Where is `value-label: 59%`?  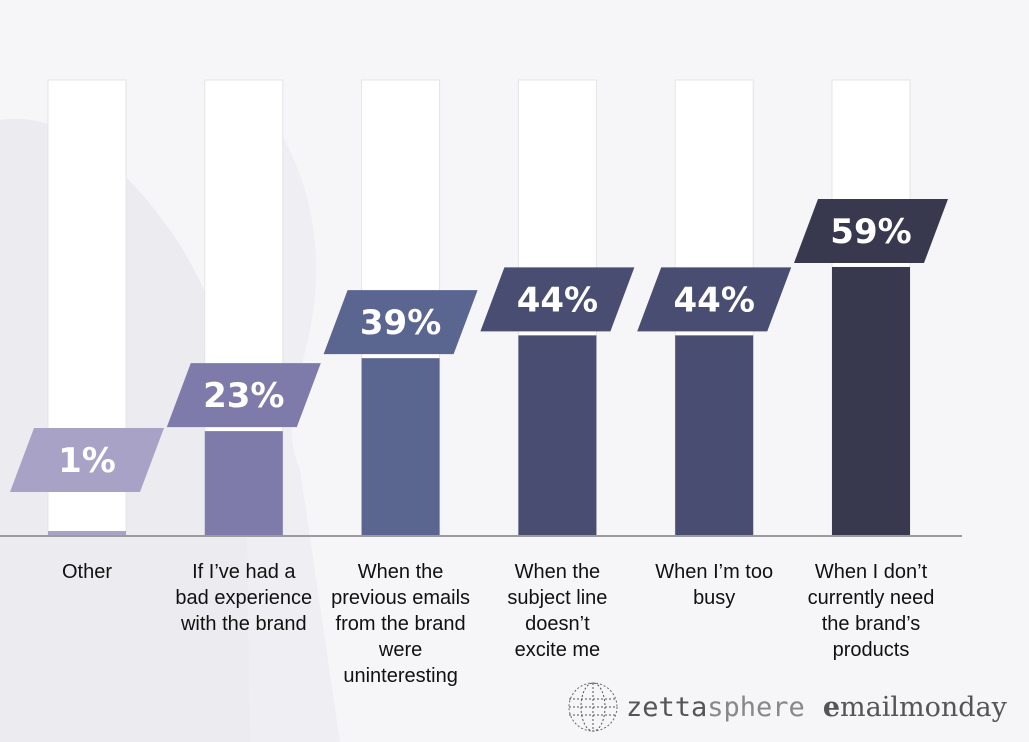 value-label: 59% is located at coordinates (870, 232).